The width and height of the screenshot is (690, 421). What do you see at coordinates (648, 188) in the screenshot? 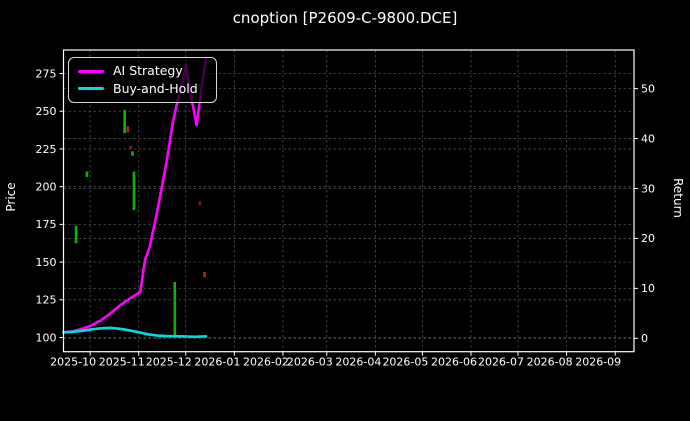
I see `y-tick-label-right: 30` at bounding box center [648, 188].